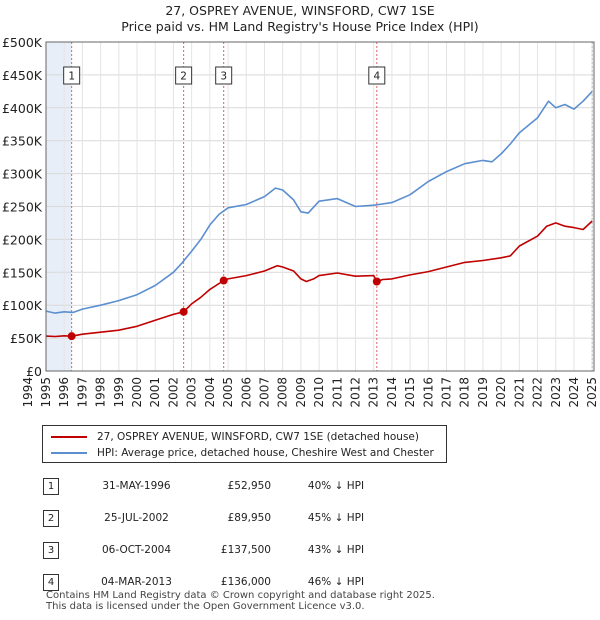  What do you see at coordinates (155, 392) in the screenshot?
I see `x-tick-label: 2001` at bounding box center [155, 392].